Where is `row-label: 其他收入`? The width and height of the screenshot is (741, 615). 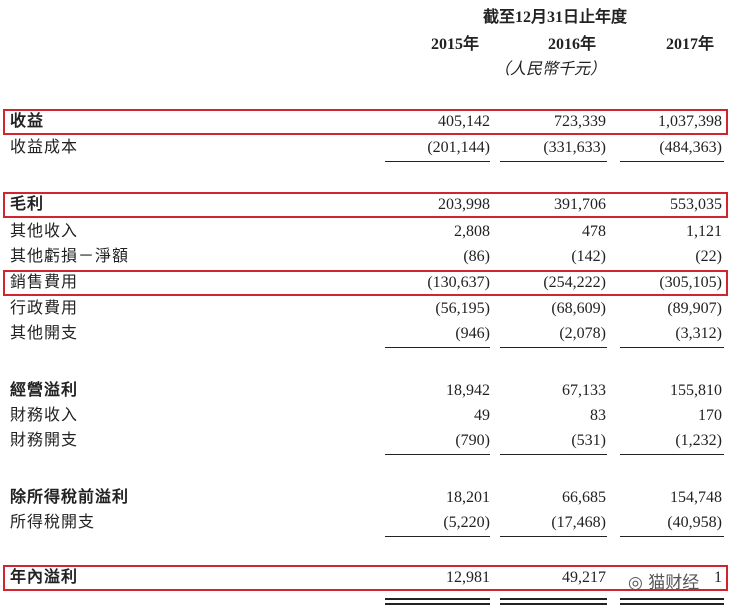 row-label: 其他收入 is located at coordinates (44, 231).